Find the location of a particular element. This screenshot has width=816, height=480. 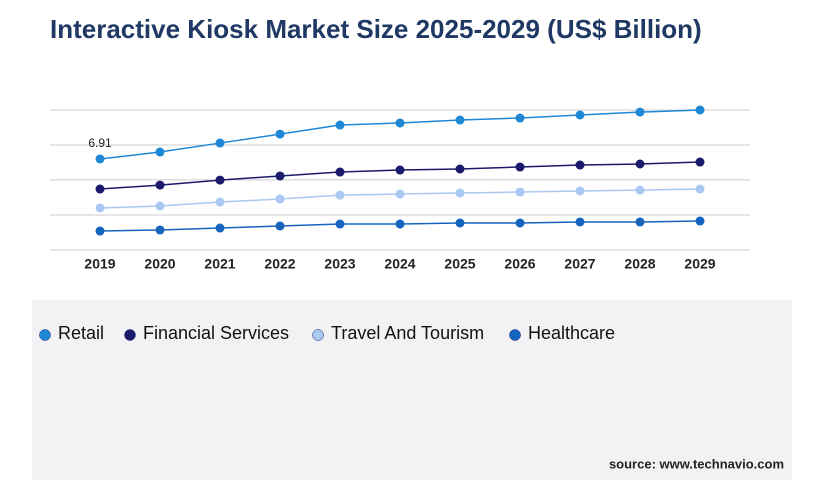

source: source: www.technavio.com is located at coordinates (696, 463).